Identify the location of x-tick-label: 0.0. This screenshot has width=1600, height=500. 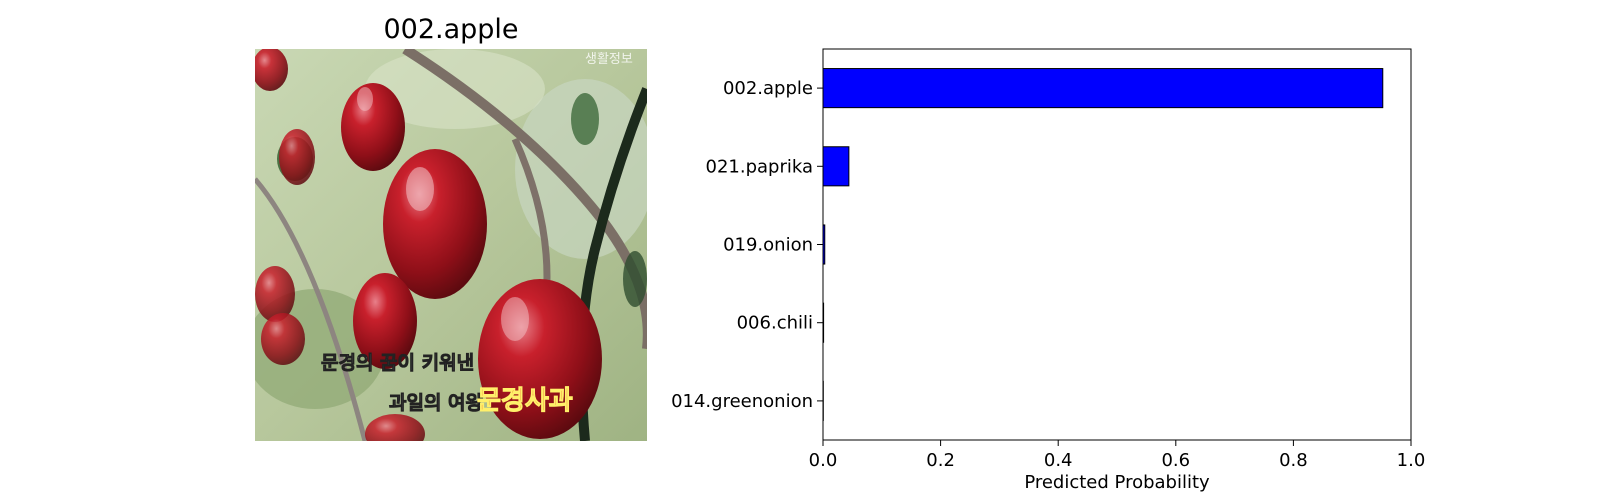
(823, 460).